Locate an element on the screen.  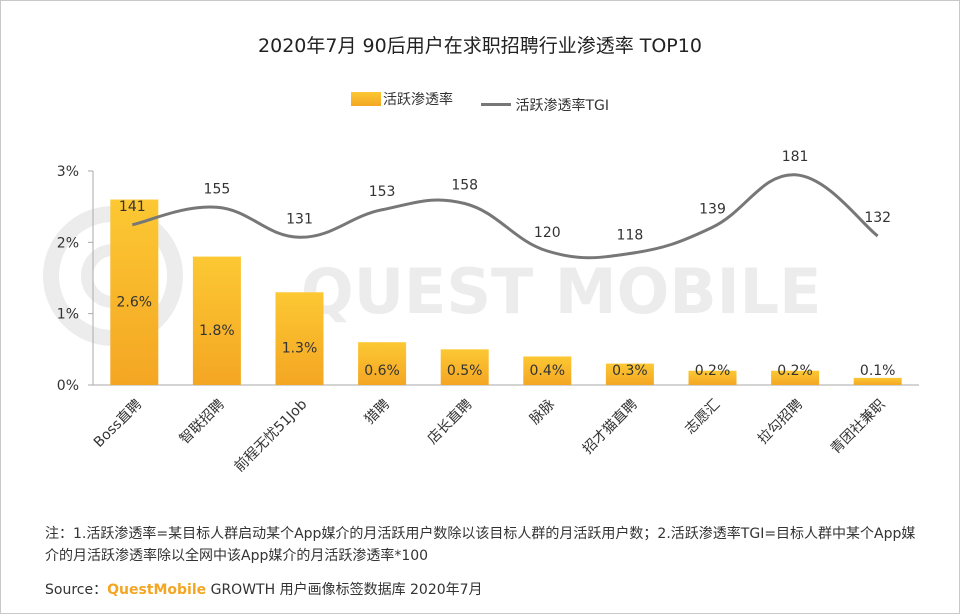
tgi-value-label: 131 is located at coordinates (299, 219).